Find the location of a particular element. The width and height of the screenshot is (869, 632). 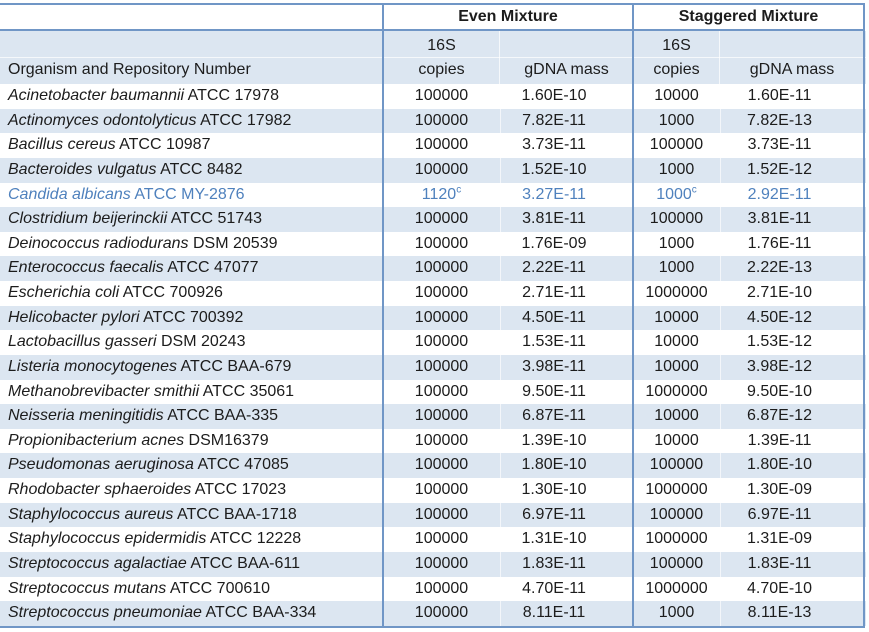

organism-cell: Pseudomonas aeruginosa ATCC 47085 is located at coordinates (148, 465).